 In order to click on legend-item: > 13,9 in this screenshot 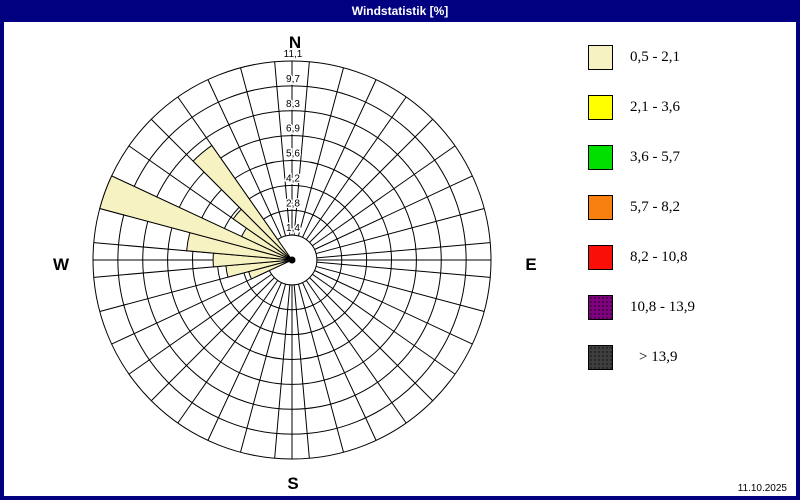, I will do `click(641, 357)`.